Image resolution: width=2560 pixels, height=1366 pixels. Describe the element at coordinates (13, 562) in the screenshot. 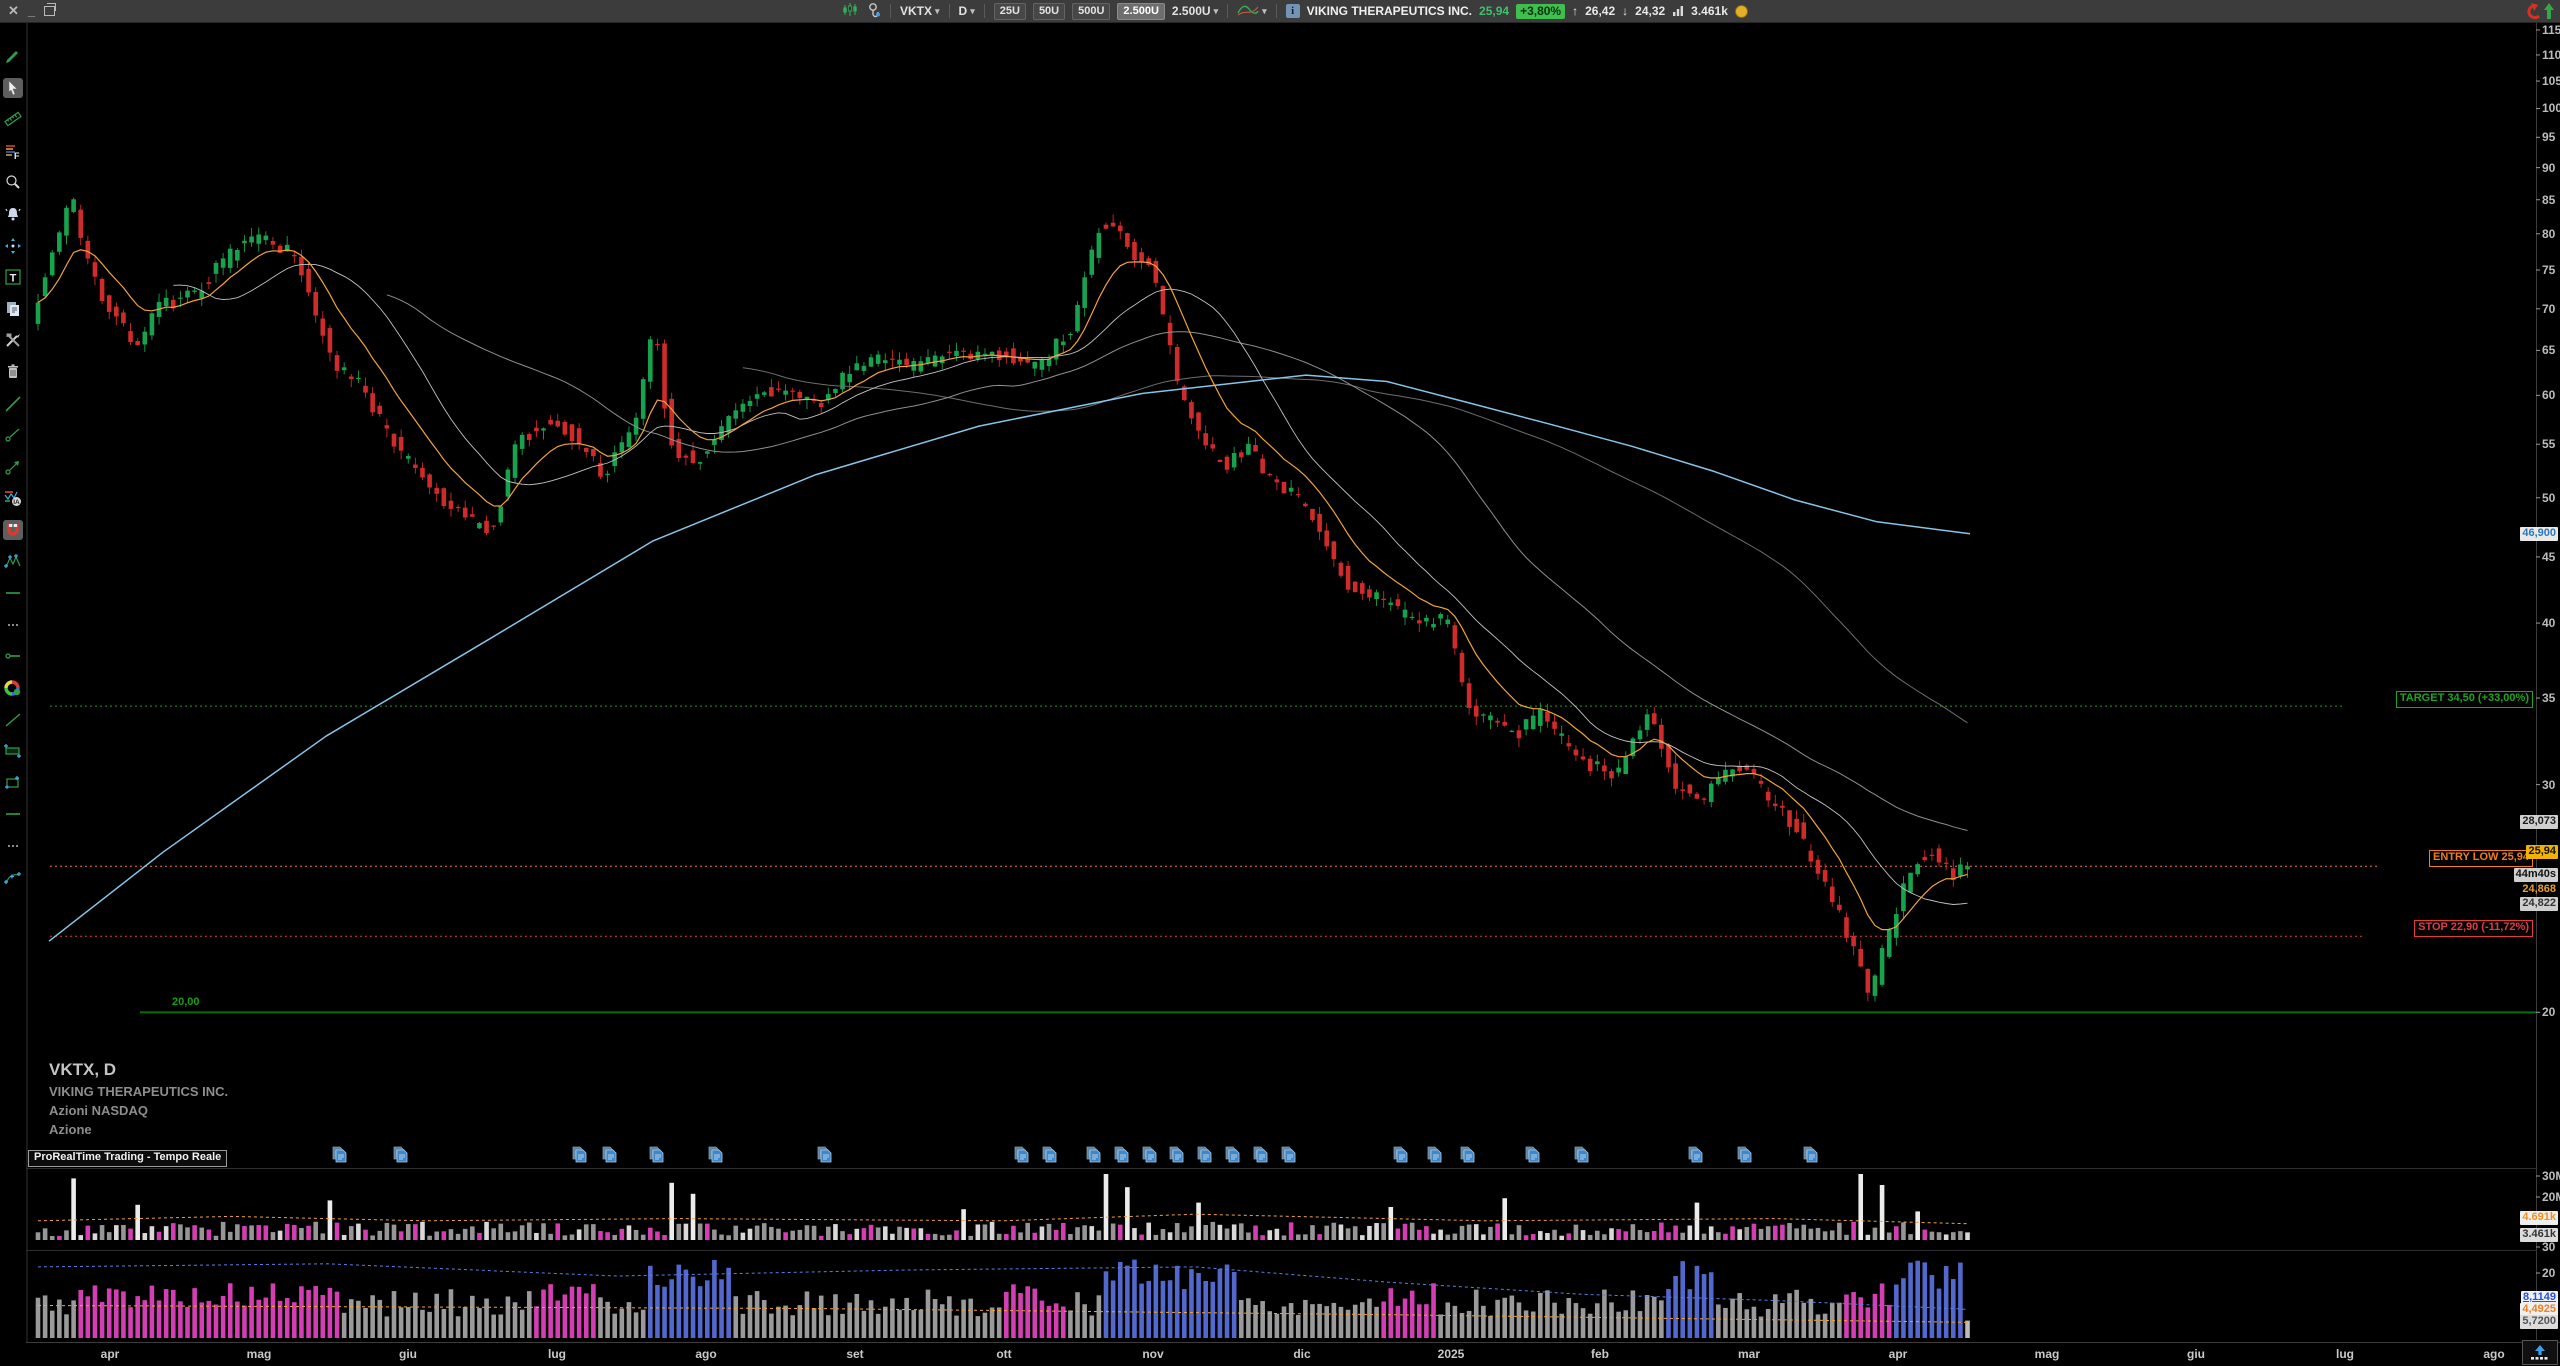

I see `zigzag-points-icon` at that location.